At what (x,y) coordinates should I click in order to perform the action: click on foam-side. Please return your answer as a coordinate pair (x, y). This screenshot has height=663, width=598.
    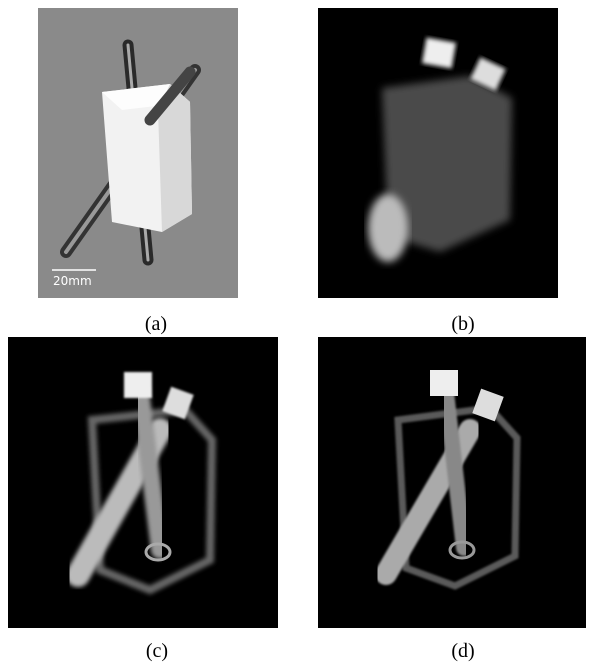
    Looking at the image, I should click on (175, 158).